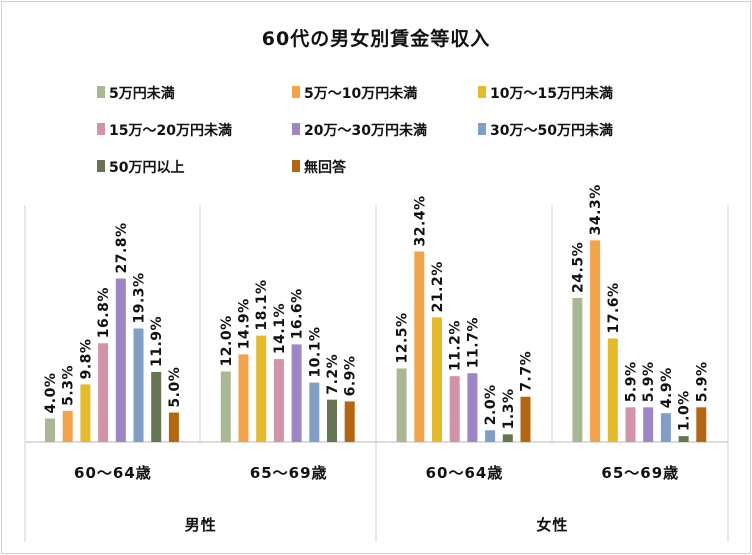 Image resolution: width=752 pixels, height=555 pixels. I want to click on legend-item: 50万円以上, so click(140, 168).